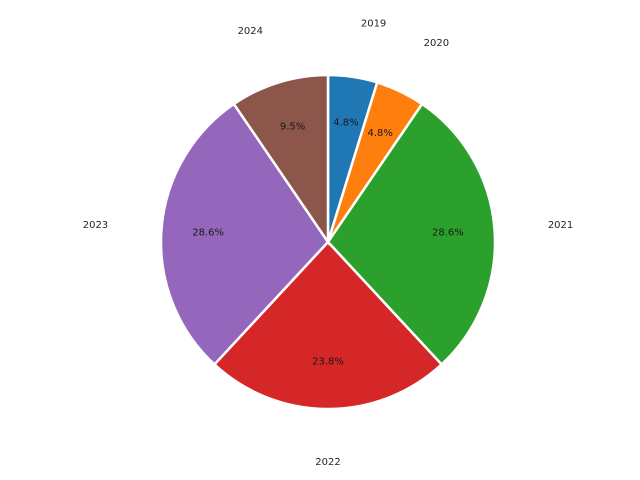  I want to click on pie-slice-2021, so click(411, 234).